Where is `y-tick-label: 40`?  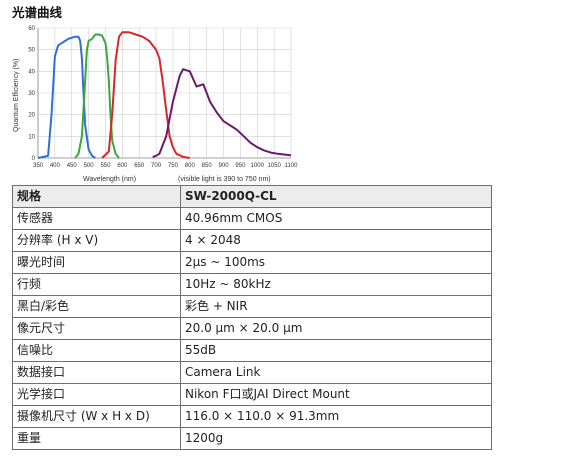 y-tick-label: 40 is located at coordinates (31, 72).